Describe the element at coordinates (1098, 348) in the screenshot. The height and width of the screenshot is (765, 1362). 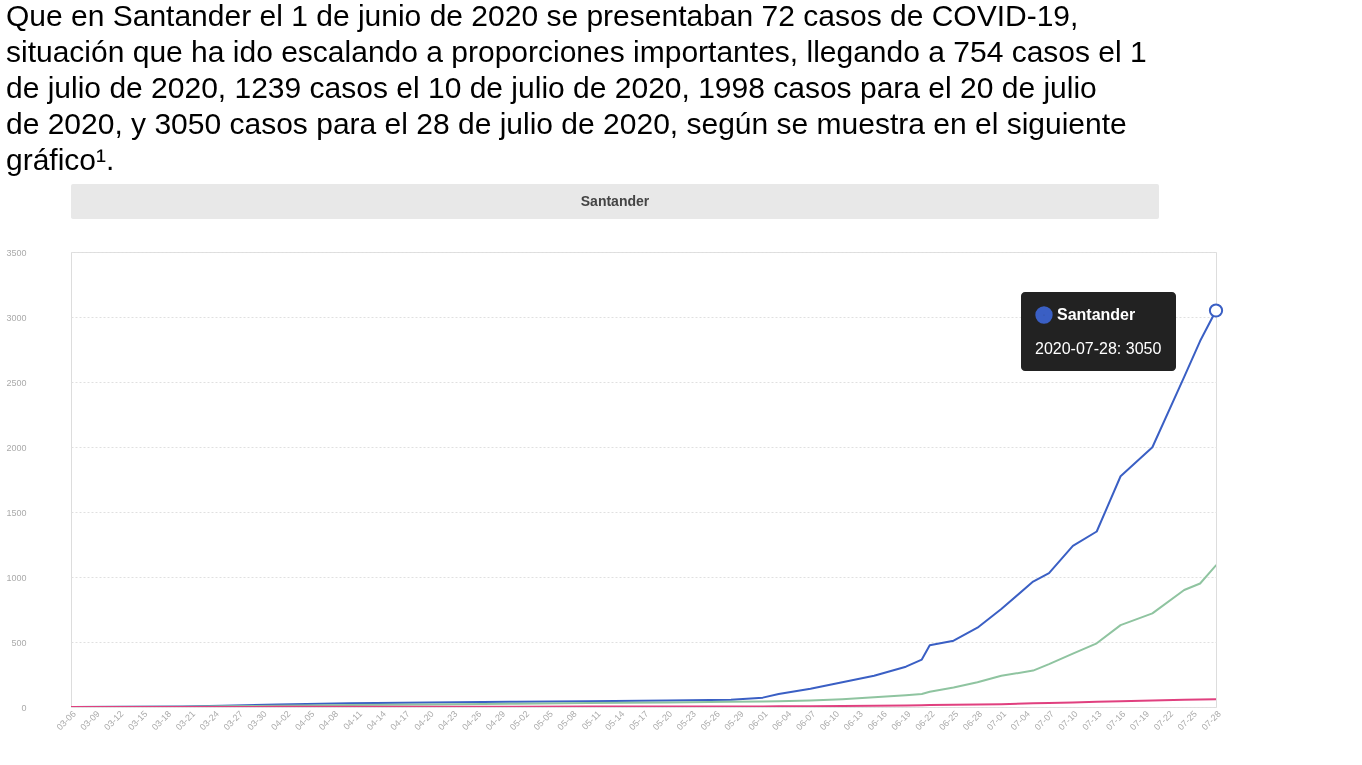
I see `annotation: 2020-07-28: 3050` at that location.